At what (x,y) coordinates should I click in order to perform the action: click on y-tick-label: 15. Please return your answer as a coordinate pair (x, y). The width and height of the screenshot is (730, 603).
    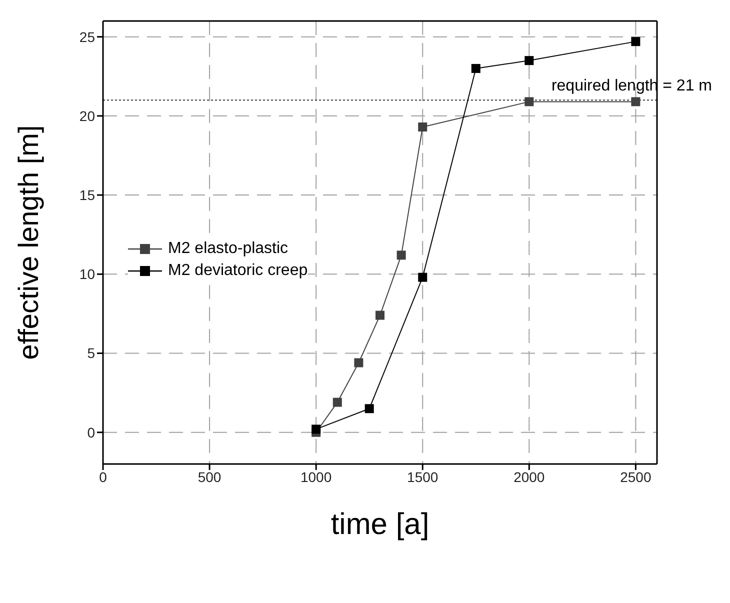
    Looking at the image, I should click on (87, 195).